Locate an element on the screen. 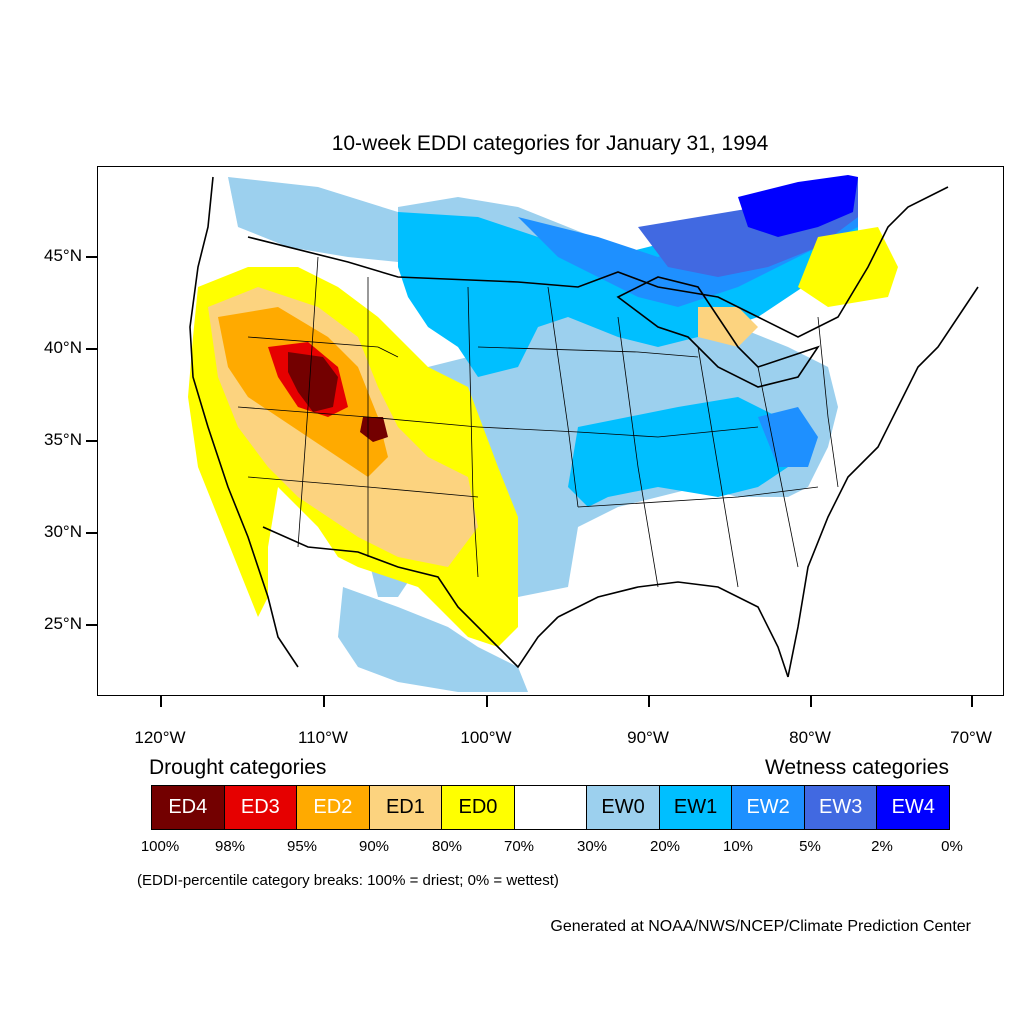 This screenshot has width=1024, height=1024. lon-label-80: 80°W is located at coordinates (810, 737).